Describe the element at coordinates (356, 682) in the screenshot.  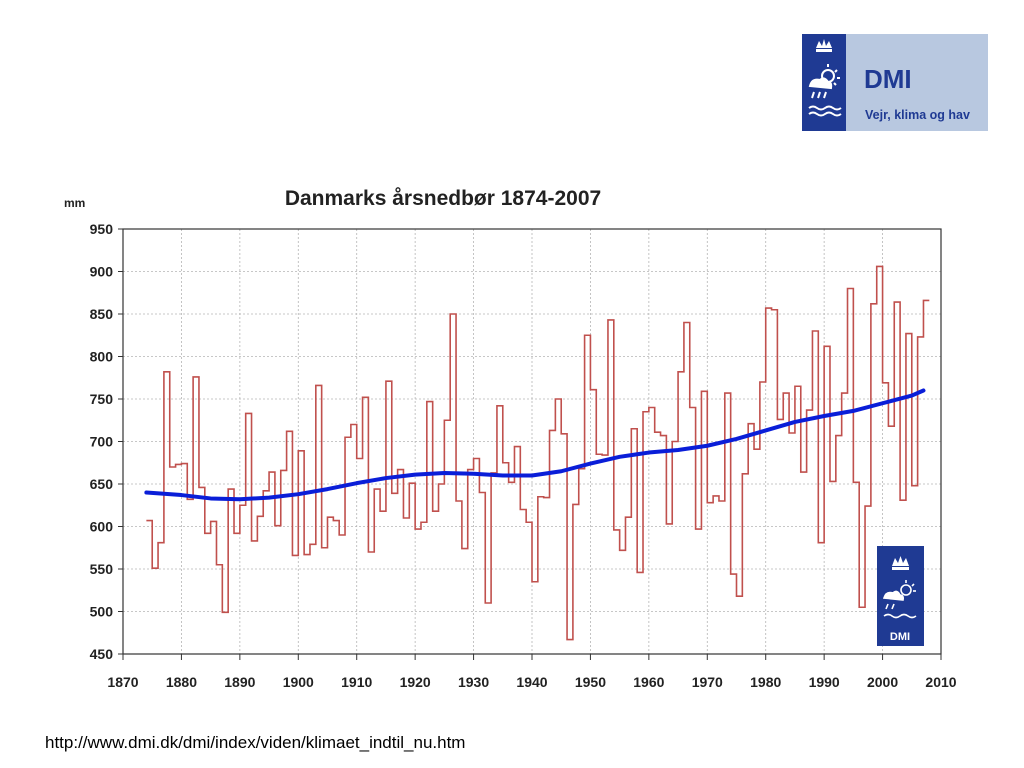
I see `x-tick-label: 1910` at that location.